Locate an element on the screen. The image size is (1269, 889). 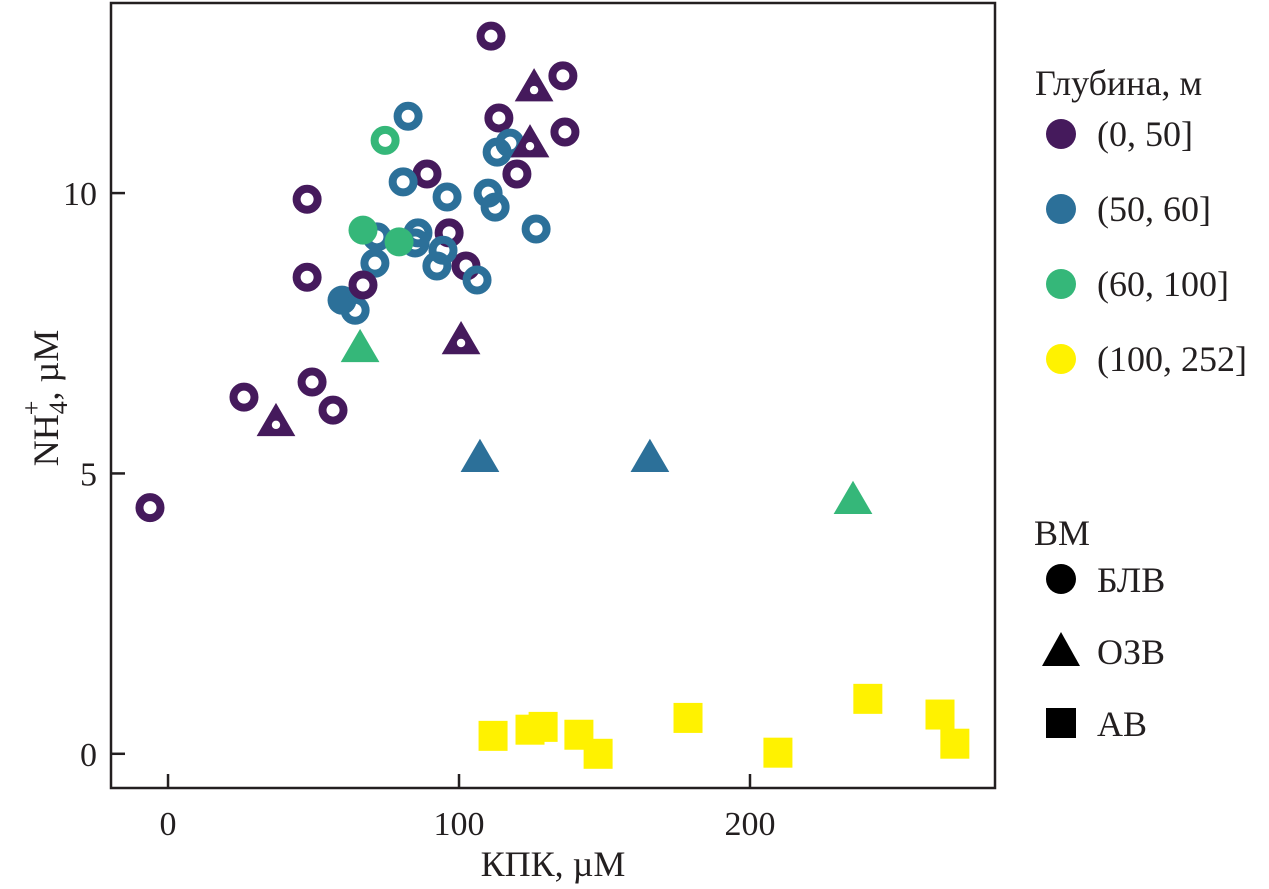
legend-water-mass-label: ОЗВ is located at coordinates (1131, 652).